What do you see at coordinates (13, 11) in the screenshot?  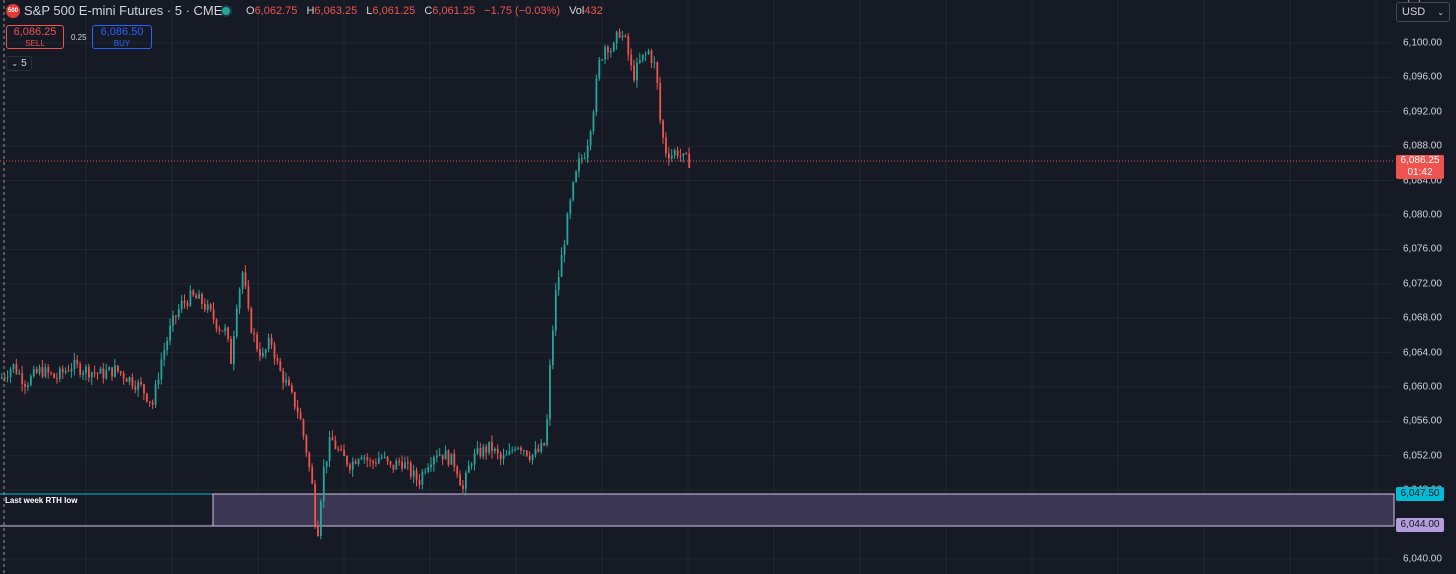 I see `symbol-logo-icon: 500` at bounding box center [13, 11].